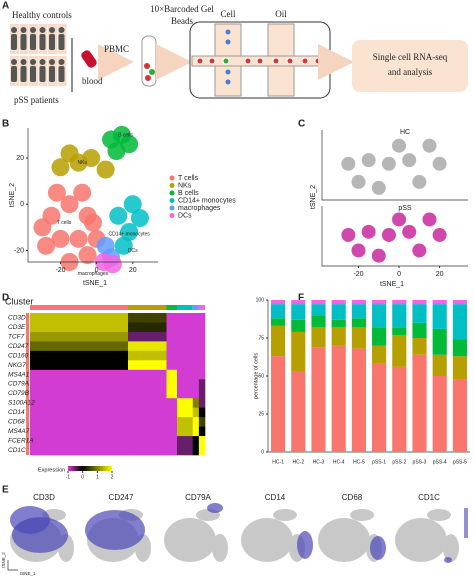 Image resolution: width=474 pixels, height=576 pixels. Describe the element at coordinates (261, 376) in the screenshot. I see `y-tick-label: 50` at that location.